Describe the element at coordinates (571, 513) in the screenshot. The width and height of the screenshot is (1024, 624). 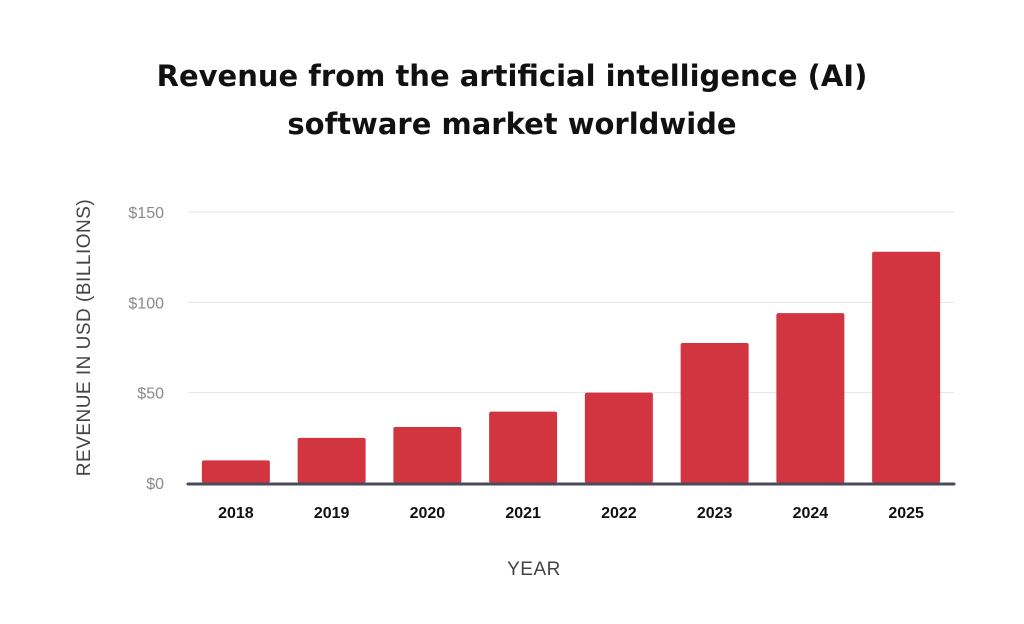
I see `x-tick-labels: 2018 2019 2020 2021 2022 2023 2024 2025` at that location.